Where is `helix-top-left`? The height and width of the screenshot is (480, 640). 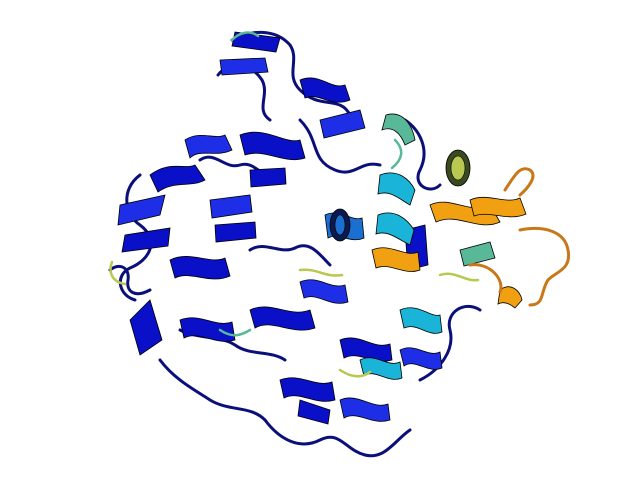 helix-top-left is located at coordinates (208, 146).